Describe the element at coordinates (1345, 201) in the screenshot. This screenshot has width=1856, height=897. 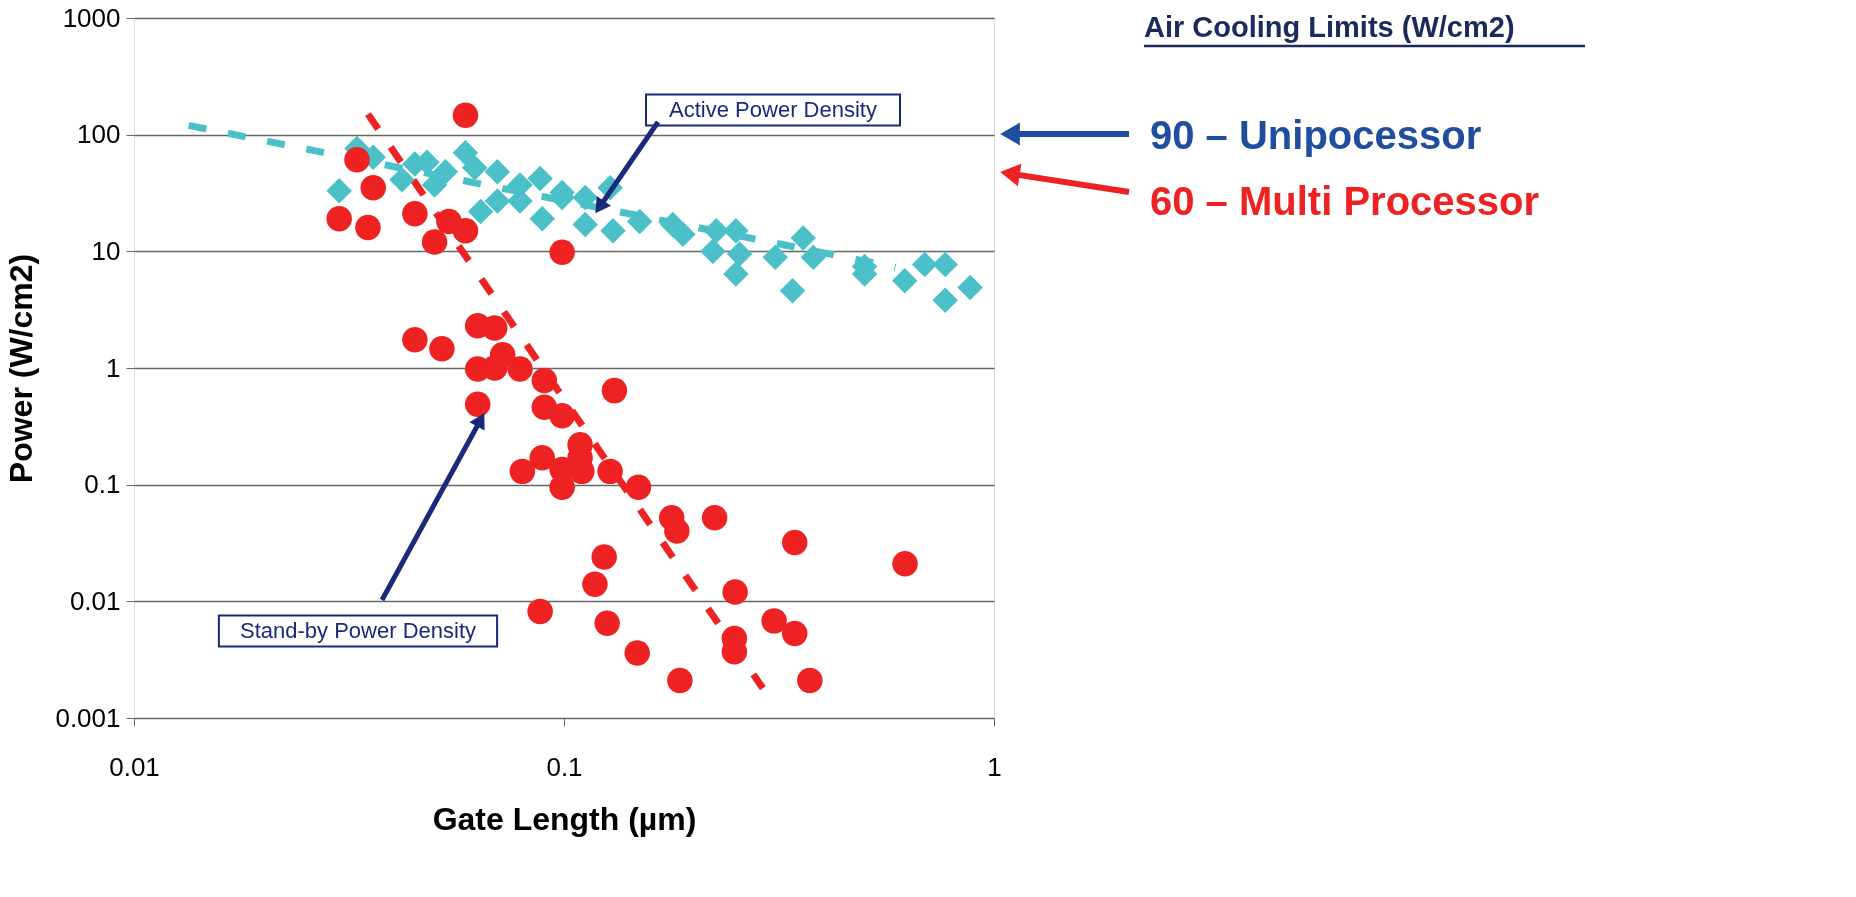
I see `text: 60 – Multi Processor` at that location.